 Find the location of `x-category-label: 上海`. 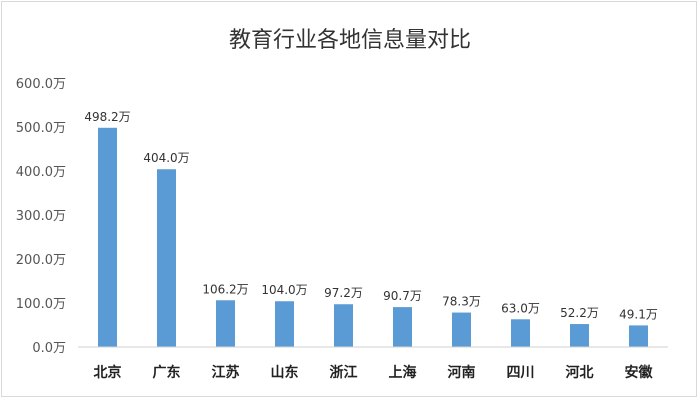

x-category-label: 上海 is located at coordinates (403, 372).